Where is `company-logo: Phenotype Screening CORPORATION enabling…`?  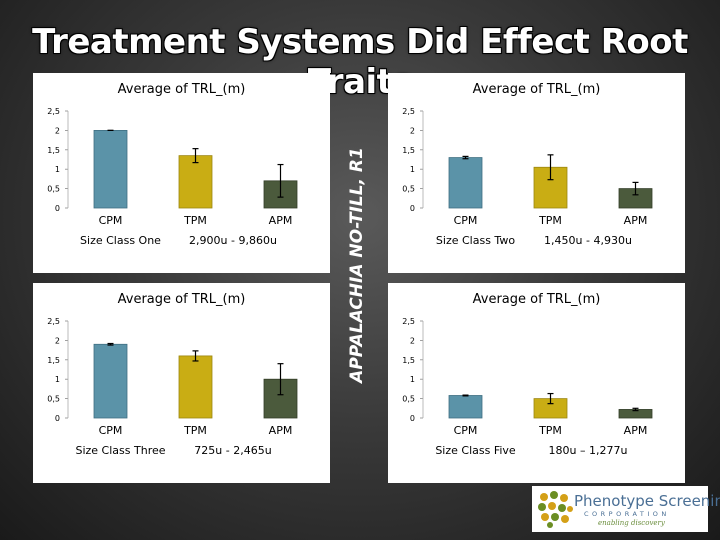
company-logo: Phenotype Screening CORPORATION enabling… is located at coordinates (626, 509).